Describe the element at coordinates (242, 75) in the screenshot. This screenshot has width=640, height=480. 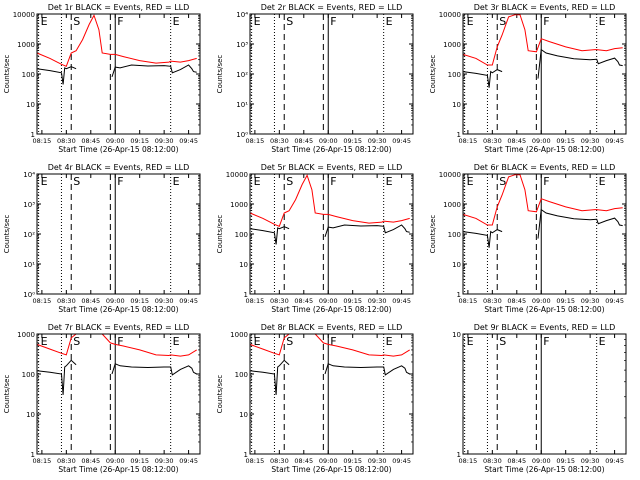
I see `y-tick-label: 10²` at that location.